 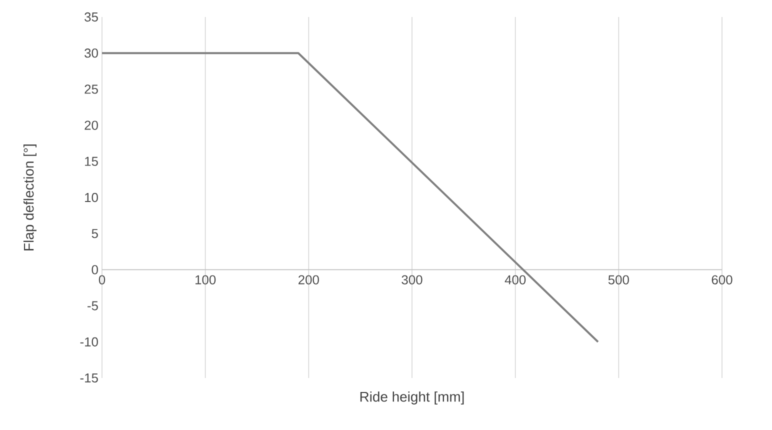 What do you see at coordinates (91, 125) in the screenshot?
I see `y-tick-label: 20` at bounding box center [91, 125].